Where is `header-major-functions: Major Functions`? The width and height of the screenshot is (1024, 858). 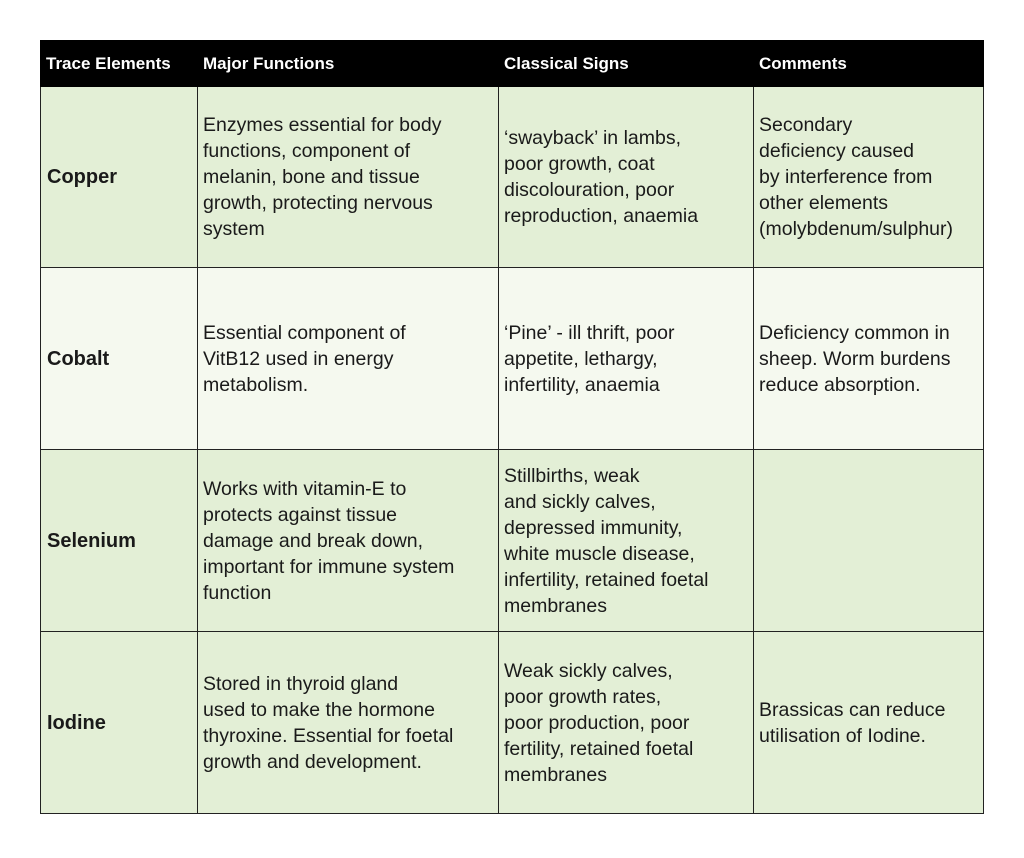 header-major-functions: Major Functions is located at coordinates (348, 63).